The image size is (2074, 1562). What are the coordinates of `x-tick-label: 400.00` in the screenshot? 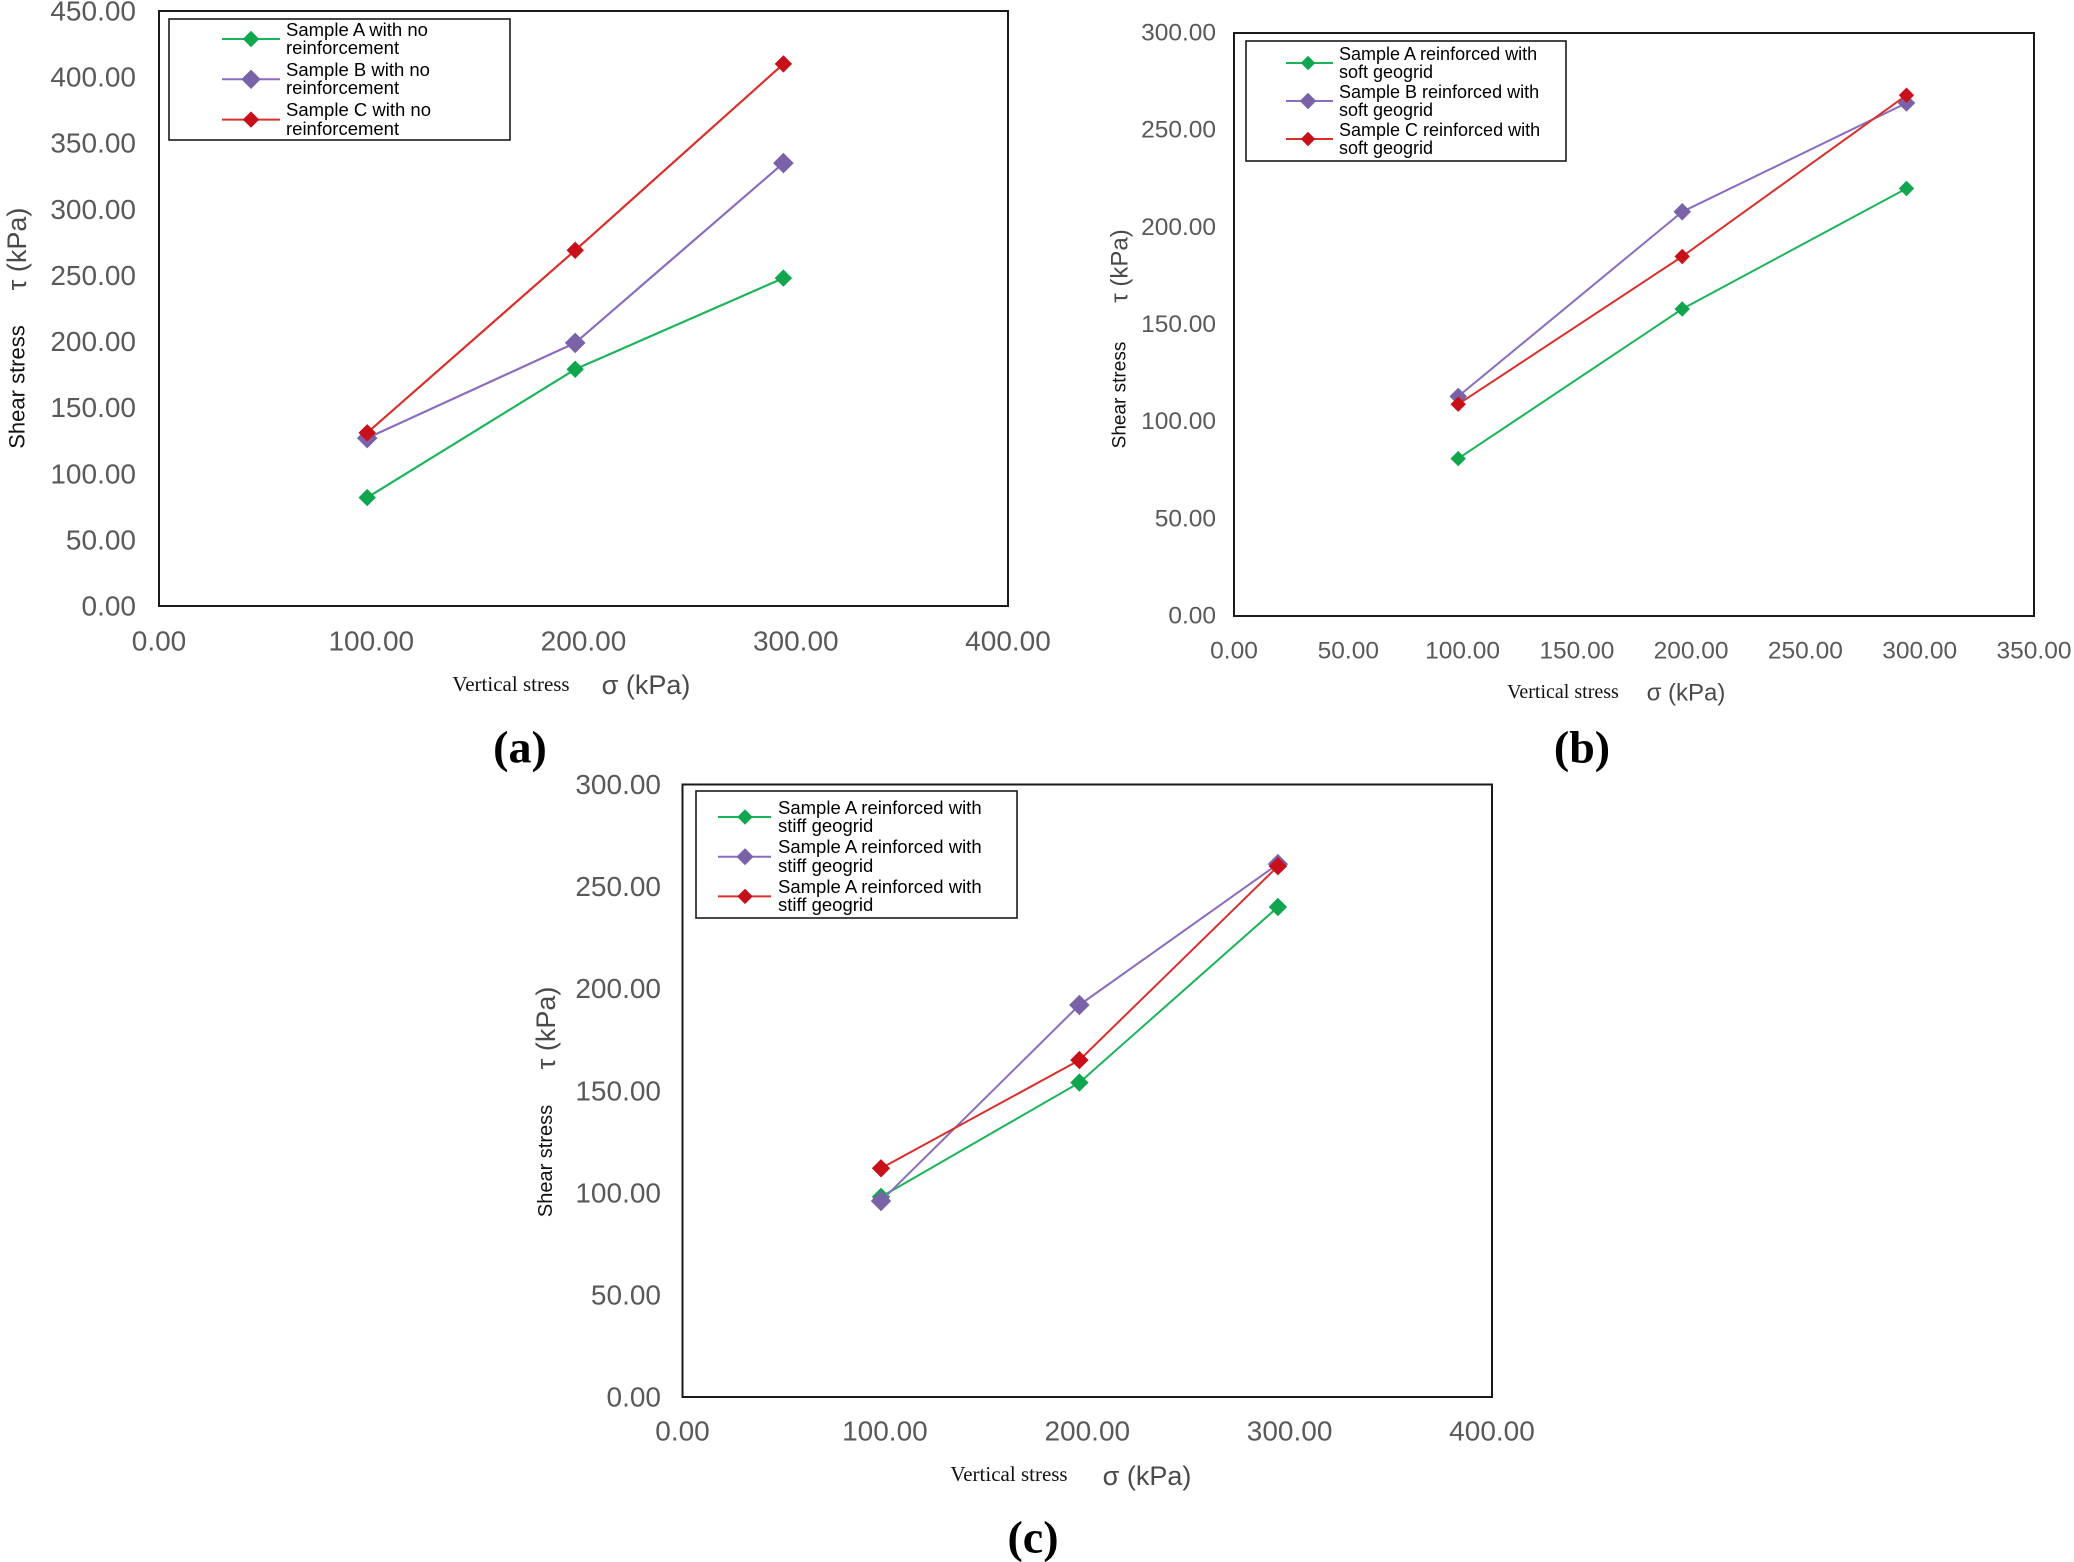 It's located at (1492, 1431).